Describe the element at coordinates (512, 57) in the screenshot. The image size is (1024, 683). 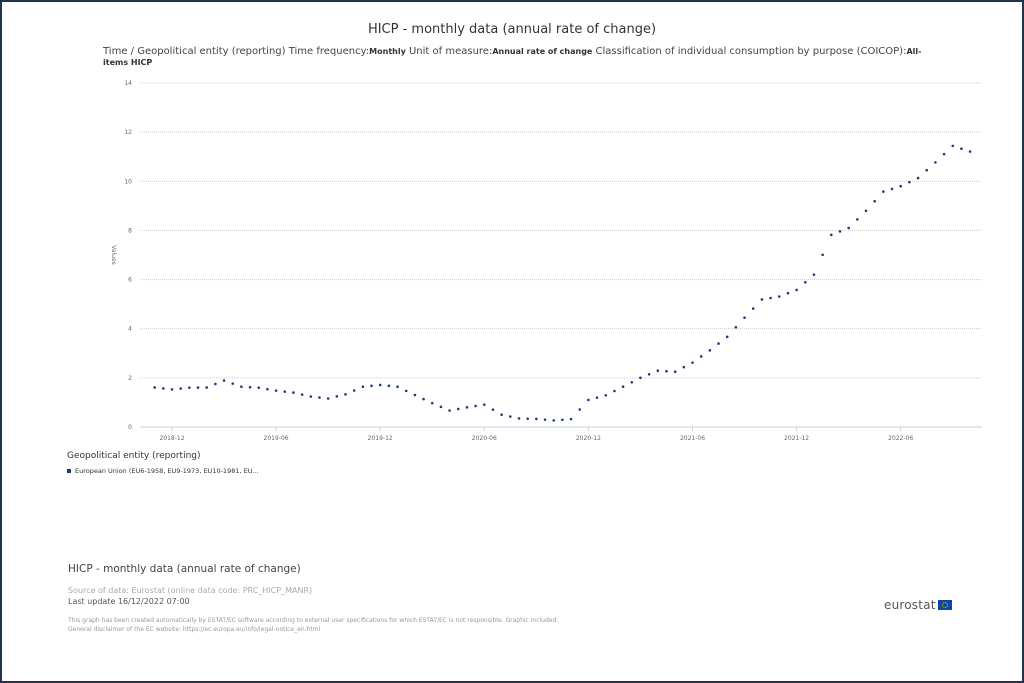
I see `subtitle-coicop: All-items HICP` at that location.